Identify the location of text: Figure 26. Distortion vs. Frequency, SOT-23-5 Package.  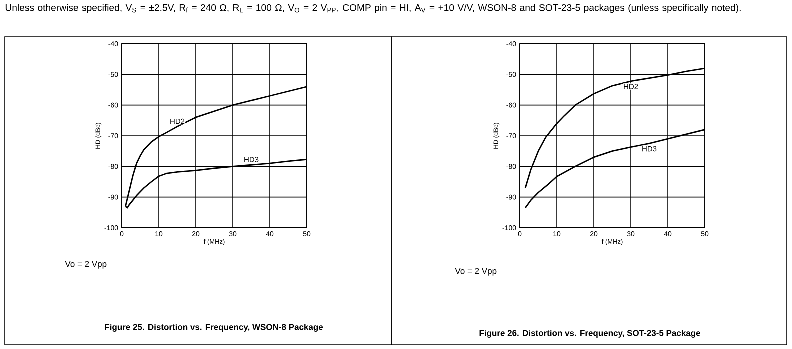
(590, 334).